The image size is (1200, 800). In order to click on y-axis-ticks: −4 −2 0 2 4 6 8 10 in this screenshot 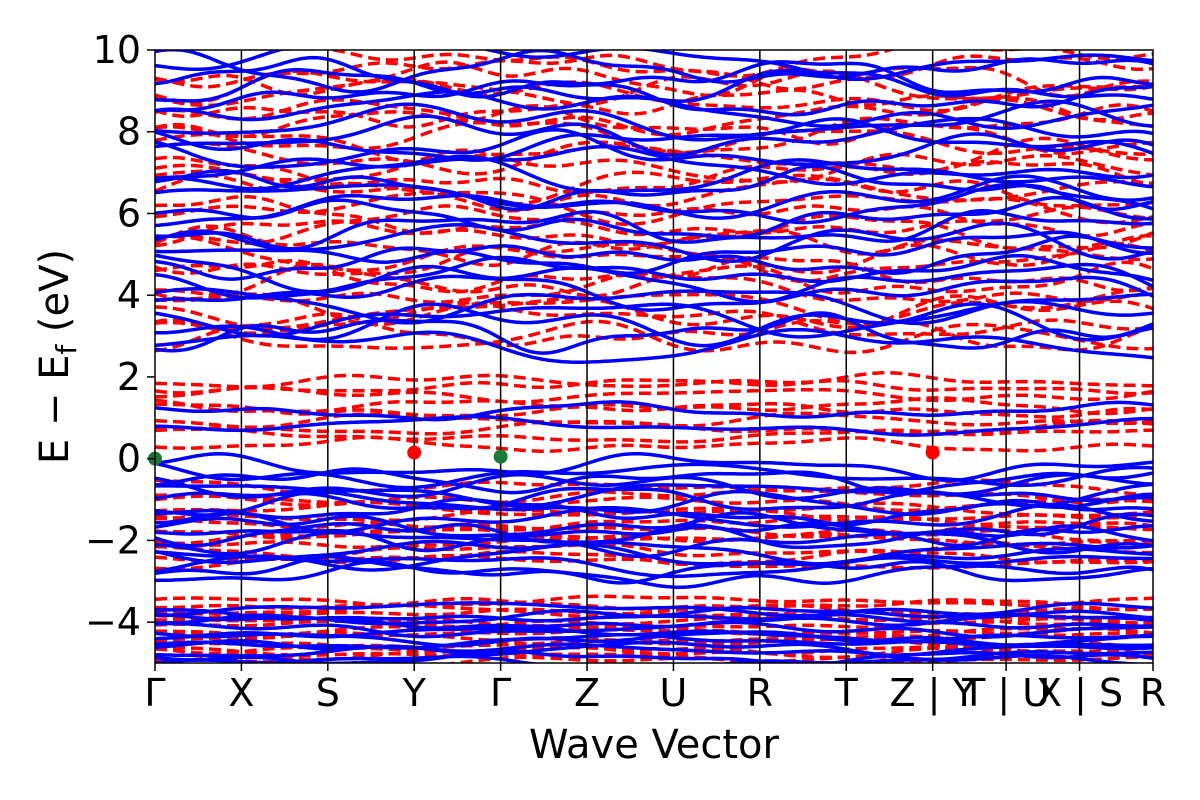, I will do `click(120, 336)`.